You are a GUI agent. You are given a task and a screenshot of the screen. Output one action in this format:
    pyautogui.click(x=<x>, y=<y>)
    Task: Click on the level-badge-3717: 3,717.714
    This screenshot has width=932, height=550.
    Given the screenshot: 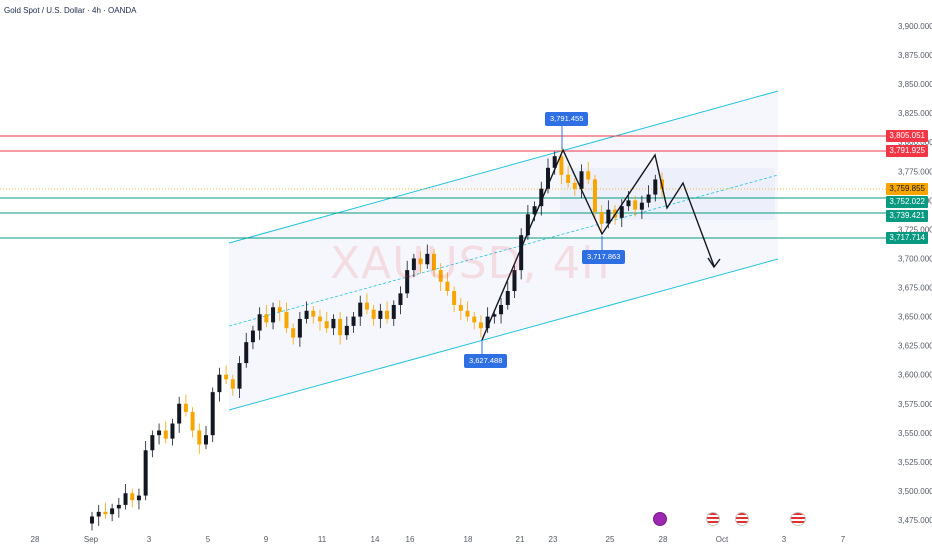 What is the action you would take?
    pyautogui.click(x=907, y=238)
    